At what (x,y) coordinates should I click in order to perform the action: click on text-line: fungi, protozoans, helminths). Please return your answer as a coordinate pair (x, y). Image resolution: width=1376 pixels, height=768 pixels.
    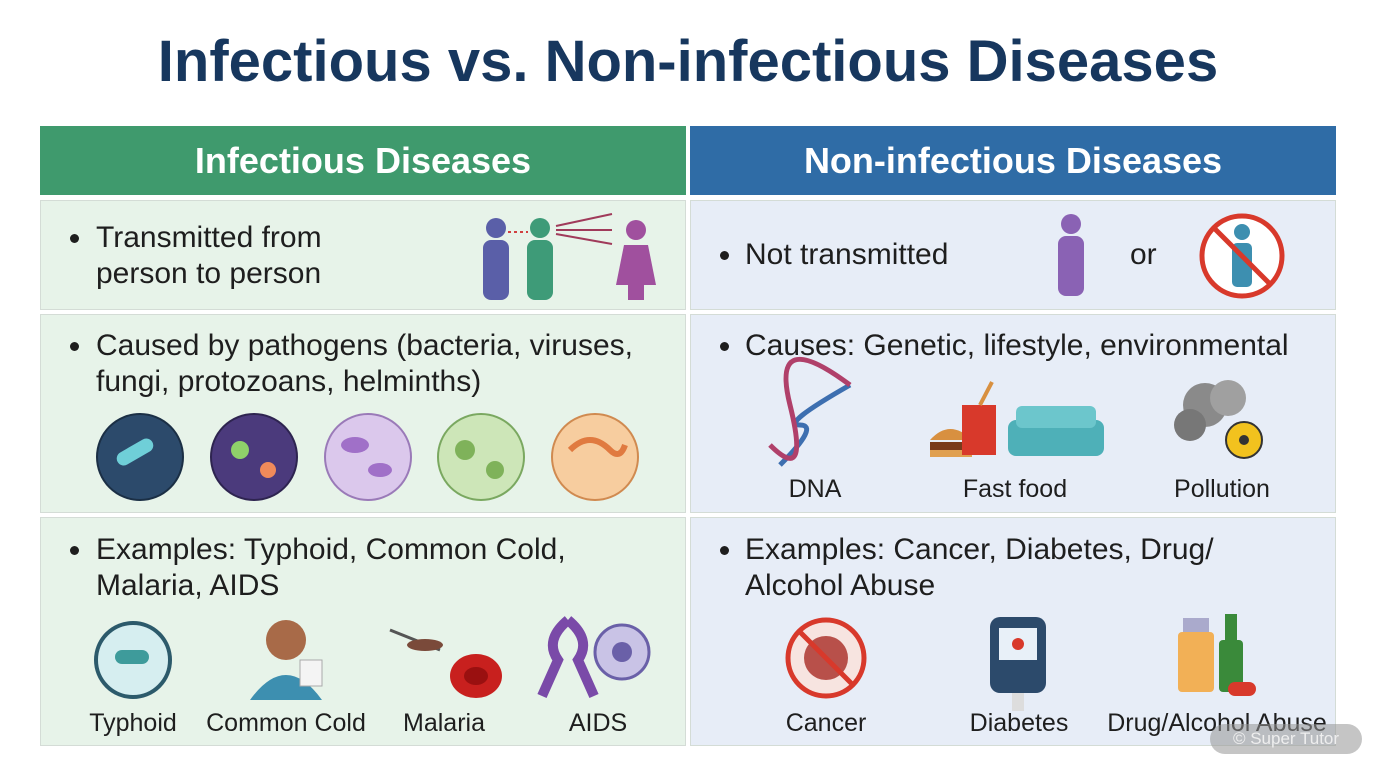
    Looking at the image, I should click on (289, 381).